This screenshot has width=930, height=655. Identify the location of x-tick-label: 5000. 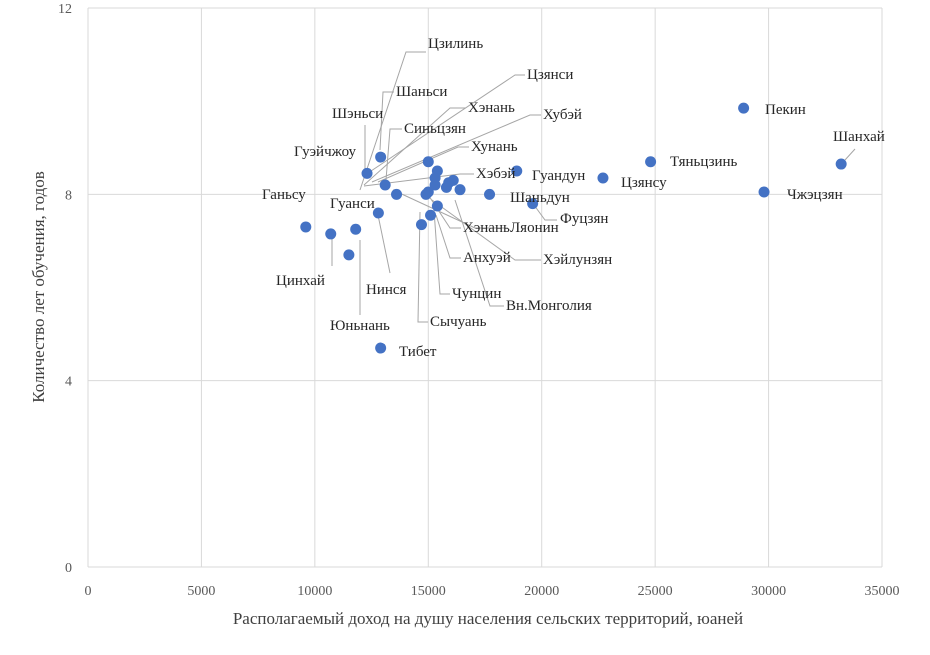
(201, 591).